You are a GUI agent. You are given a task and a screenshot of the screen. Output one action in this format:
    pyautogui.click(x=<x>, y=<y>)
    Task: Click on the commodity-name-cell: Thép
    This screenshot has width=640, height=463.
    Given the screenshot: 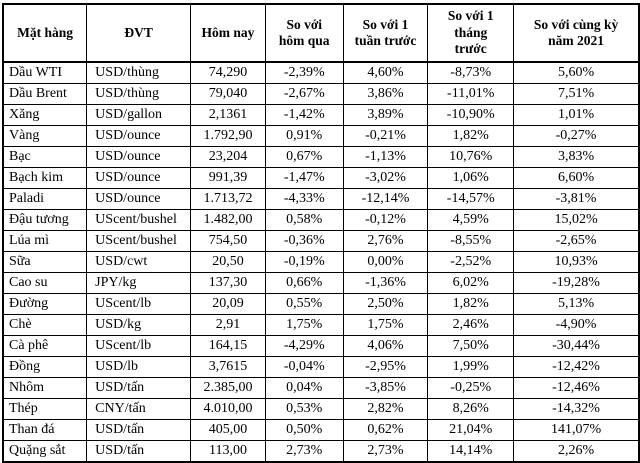 What is the action you would take?
    pyautogui.click(x=45, y=409)
    